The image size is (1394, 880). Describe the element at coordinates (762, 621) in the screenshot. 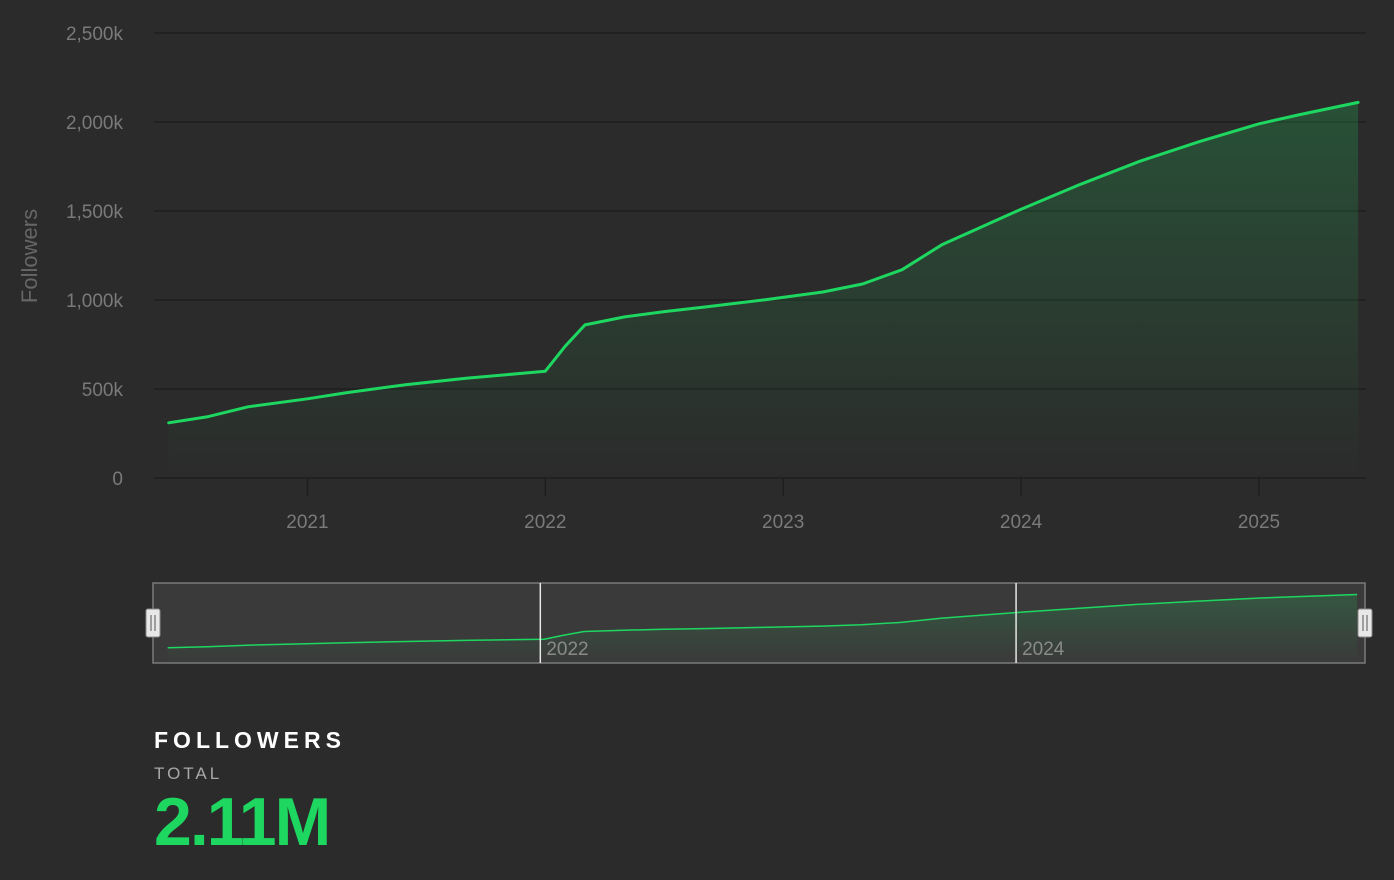

I see `navigator-line` at that location.